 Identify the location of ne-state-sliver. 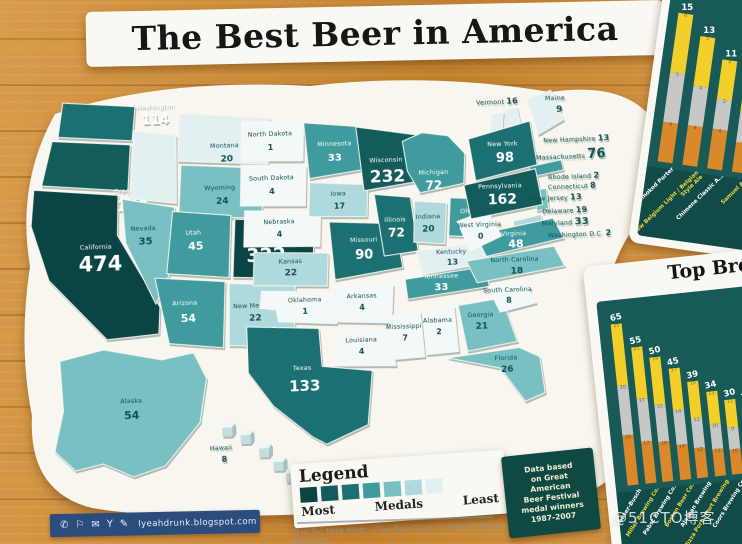
(545, 112).